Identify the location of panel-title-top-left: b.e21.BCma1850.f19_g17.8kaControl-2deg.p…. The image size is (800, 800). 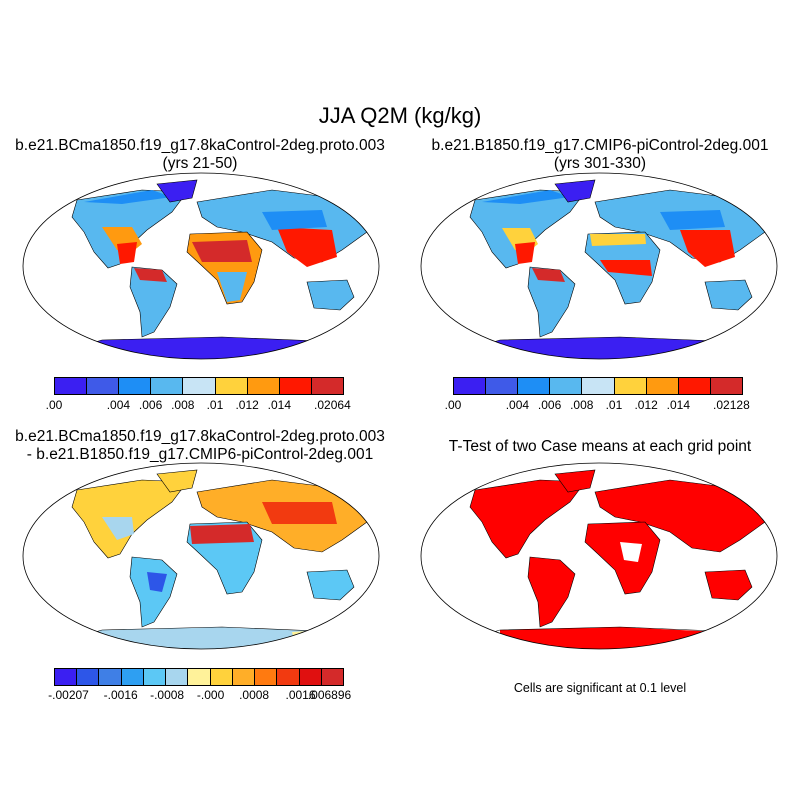
(200, 155).